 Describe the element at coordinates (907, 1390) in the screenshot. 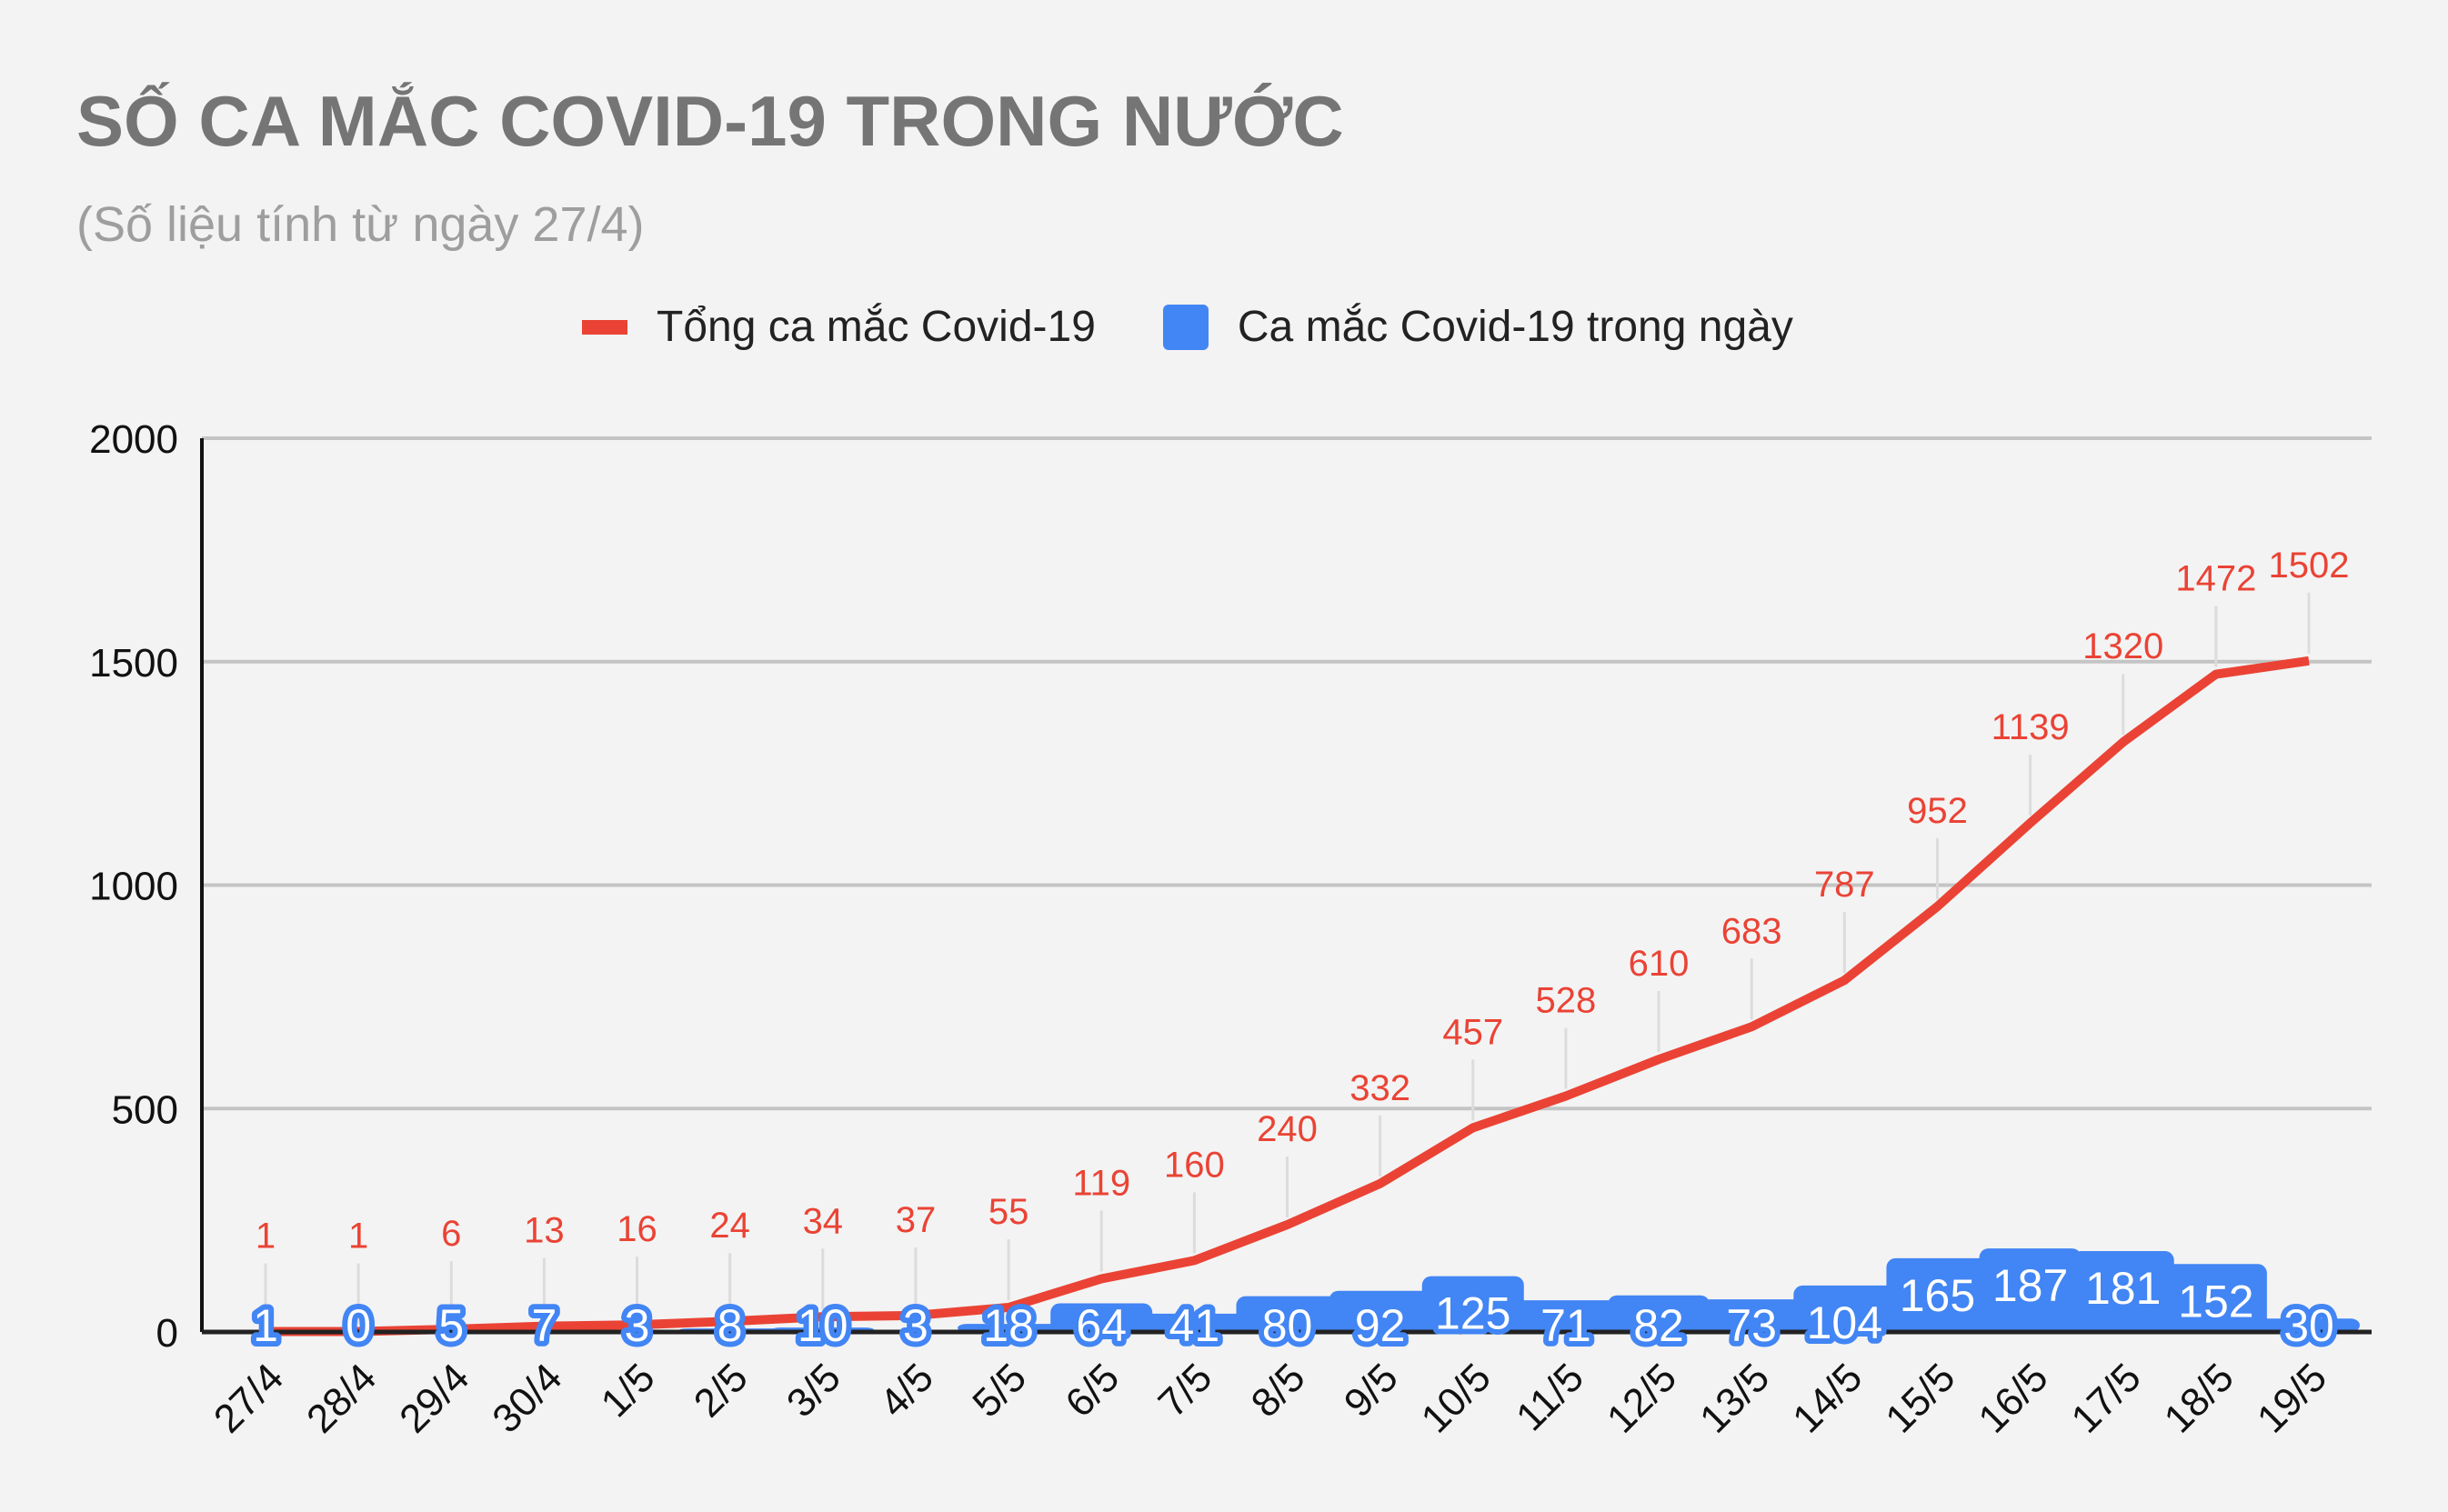

I see `x-tick-label: 4/5` at that location.